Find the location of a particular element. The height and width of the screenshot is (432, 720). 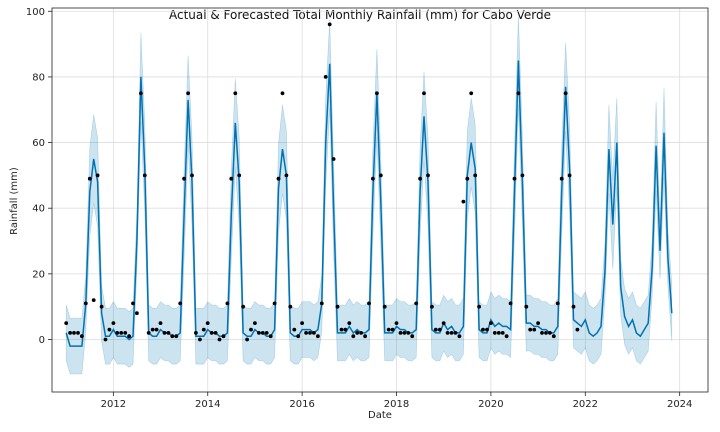

y-tick-label: 100 is located at coordinates (35, 12).